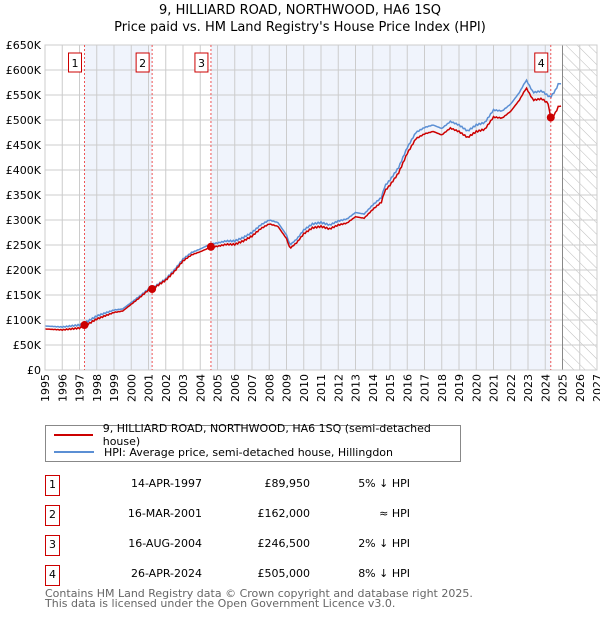  Describe the element at coordinates (287, 388) in the screenshot. I see `x-tick-label: 2009` at that location.